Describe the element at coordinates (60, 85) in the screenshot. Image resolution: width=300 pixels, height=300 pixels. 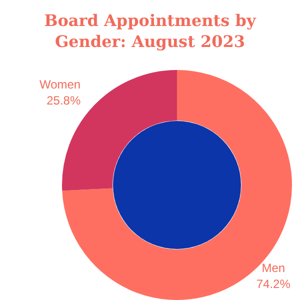
I see `slice-label: Women` at that location.